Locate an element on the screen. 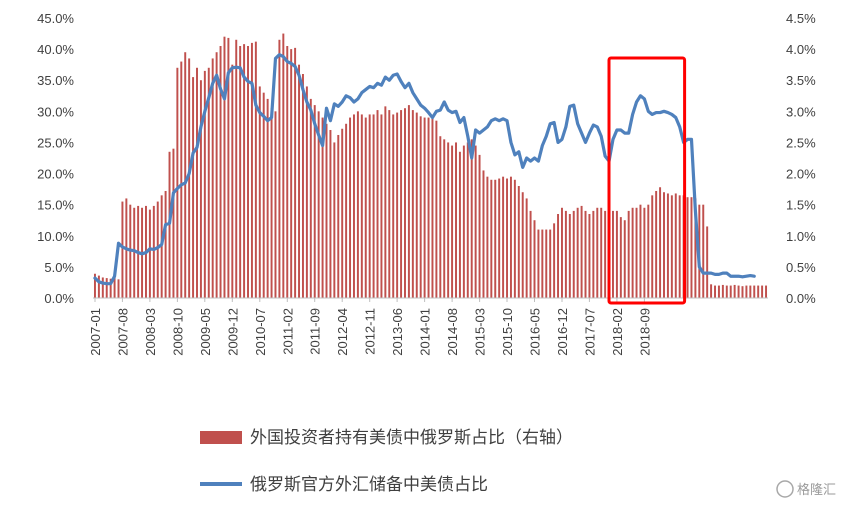 The height and width of the screenshot is (506, 849). x-tick-label: 2013-06 is located at coordinates (397, 332).